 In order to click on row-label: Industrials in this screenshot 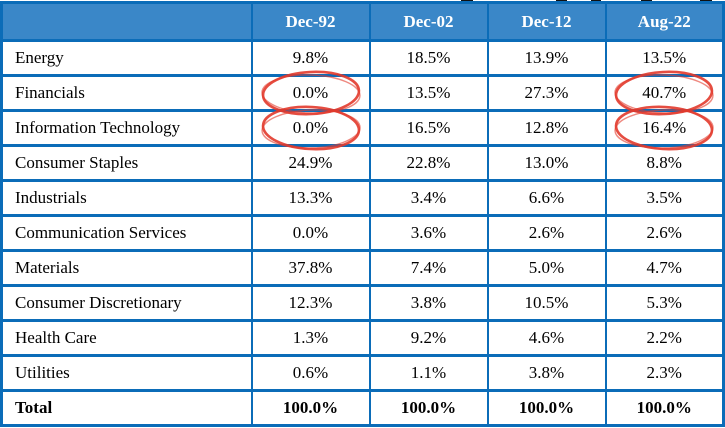, I will do `click(126, 198)`.